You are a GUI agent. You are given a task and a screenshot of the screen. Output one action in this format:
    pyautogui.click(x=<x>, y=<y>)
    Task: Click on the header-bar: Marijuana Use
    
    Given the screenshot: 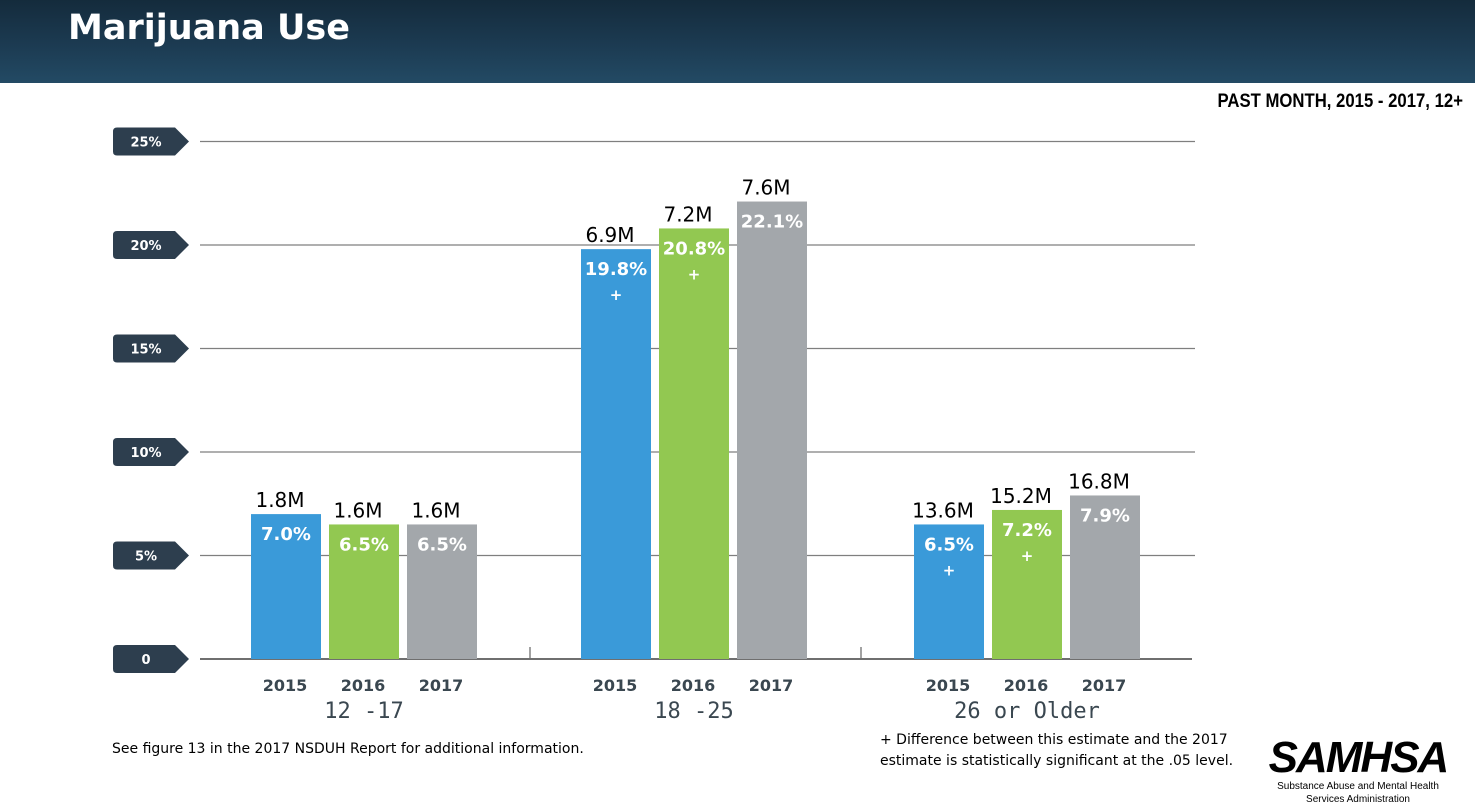 What is the action you would take?
    pyautogui.click(x=737, y=41)
    